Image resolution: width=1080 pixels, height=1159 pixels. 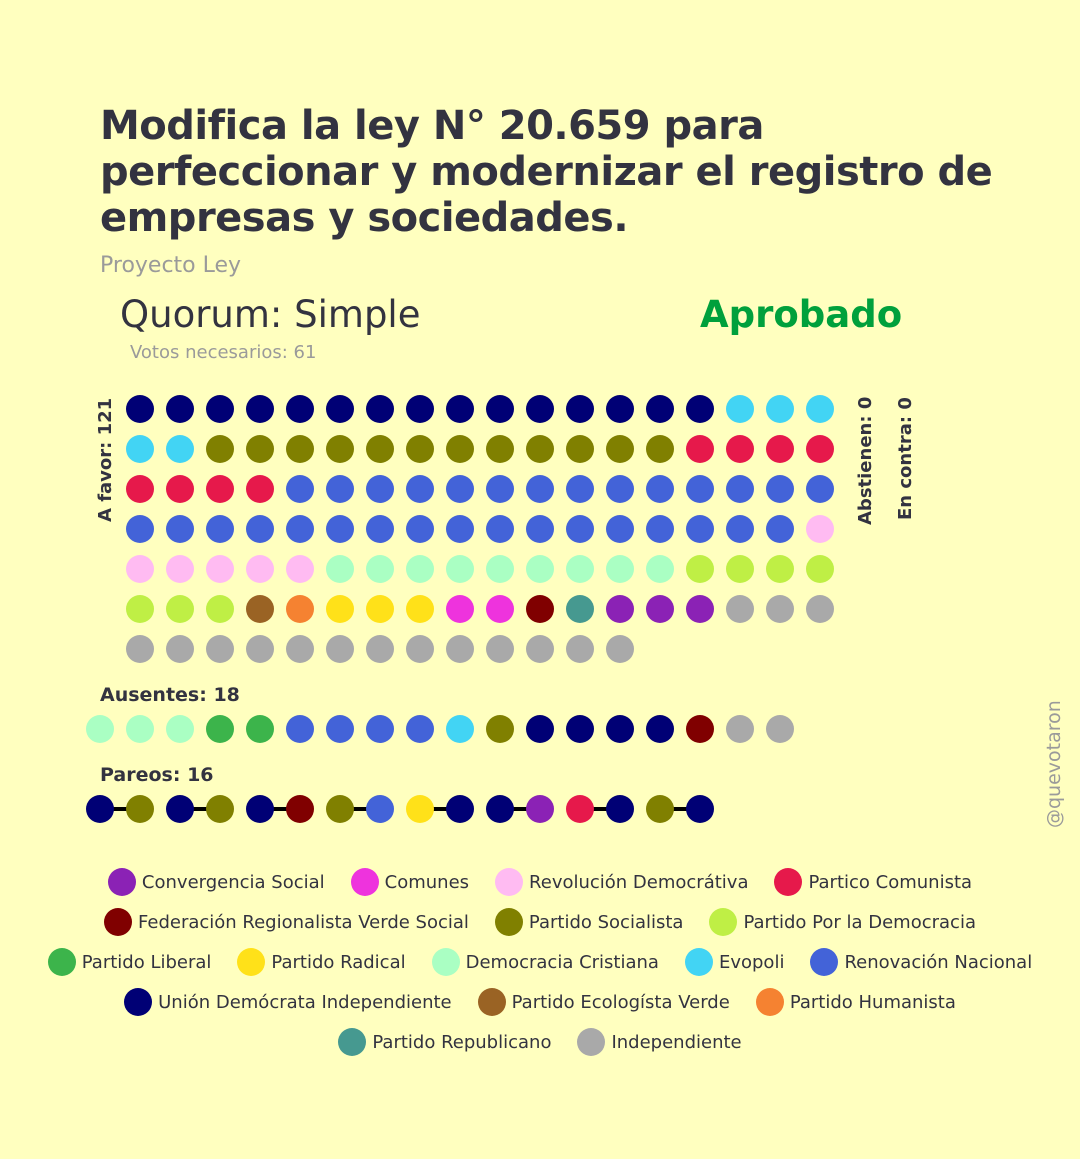 I want to click on legend-label: Evopoli, so click(x=751, y=962).